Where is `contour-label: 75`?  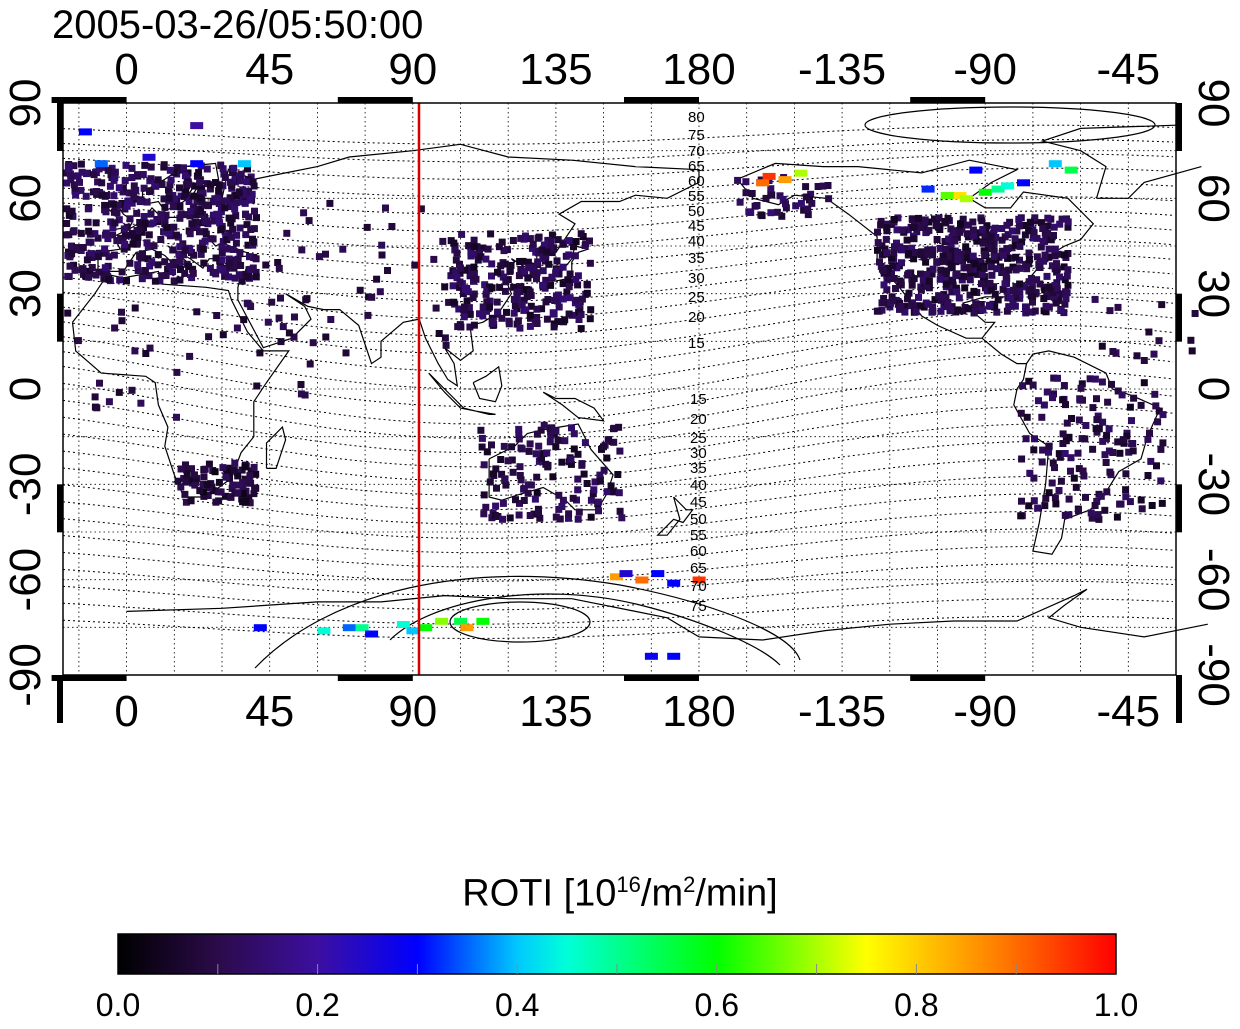
contour-label: 75 is located at coordinates (698, 606).